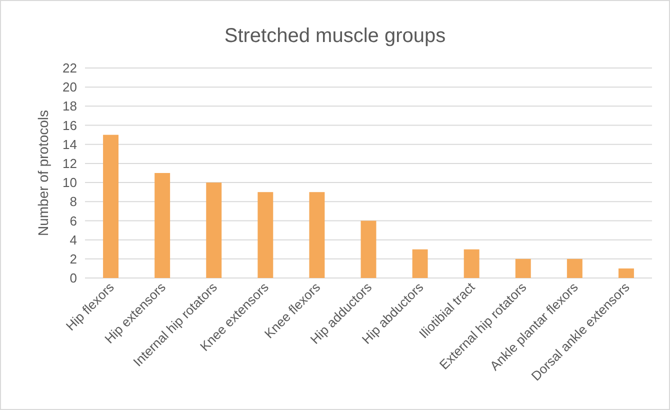 The width and height of the screenshot is (670, 410). I want to click on y-tick-label: 12, so click(69, 164).